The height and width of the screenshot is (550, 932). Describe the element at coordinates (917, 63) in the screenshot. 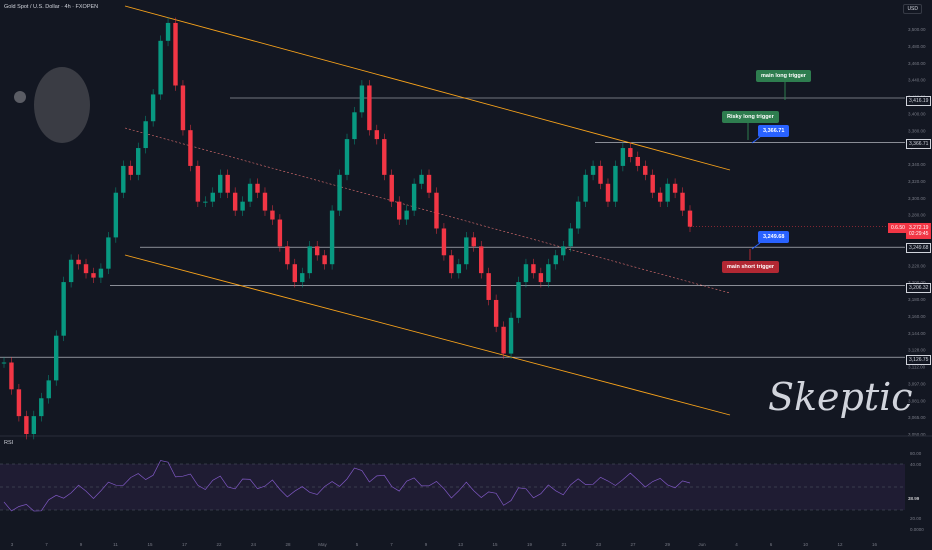

I see `price-tick-label: 3,460.00` at that location.